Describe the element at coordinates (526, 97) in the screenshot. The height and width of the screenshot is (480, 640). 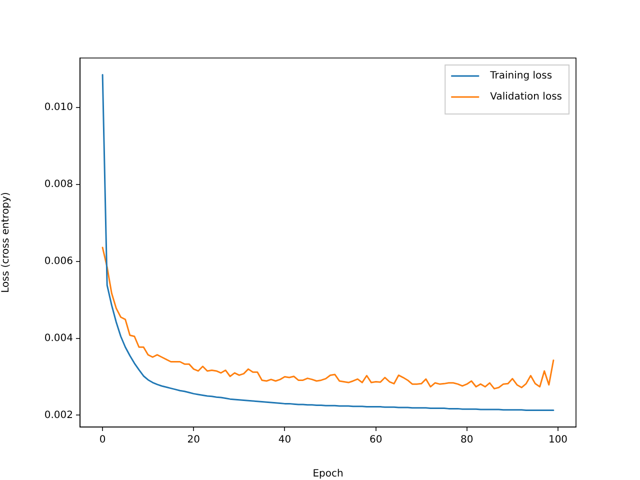
I see `legend-label: Validation loss` at that location.